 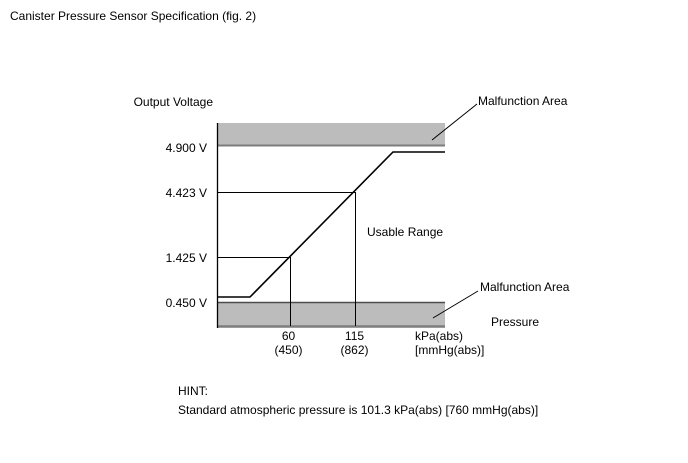 I want to click on reference-line-1425v-60kpa, so click(x=254, y=291).